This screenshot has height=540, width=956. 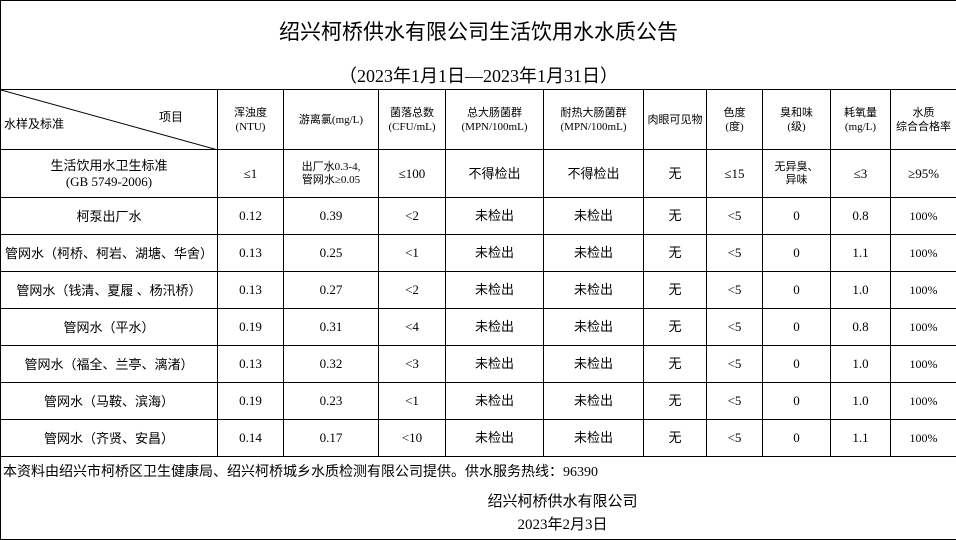 What do you see at coordinates (797, 120) in the screenshot?
I see `column-header: 臭和味 (级)` at bounding box center [797, 120].